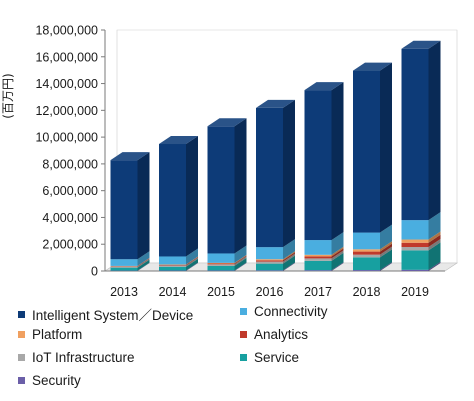 The height and width of the screenshot is (401, 474). What do you see at coordinates (113, 315) in the screenshot?
I see `legend-label: Intelligent System／Device` at bounding box center [113, 315].